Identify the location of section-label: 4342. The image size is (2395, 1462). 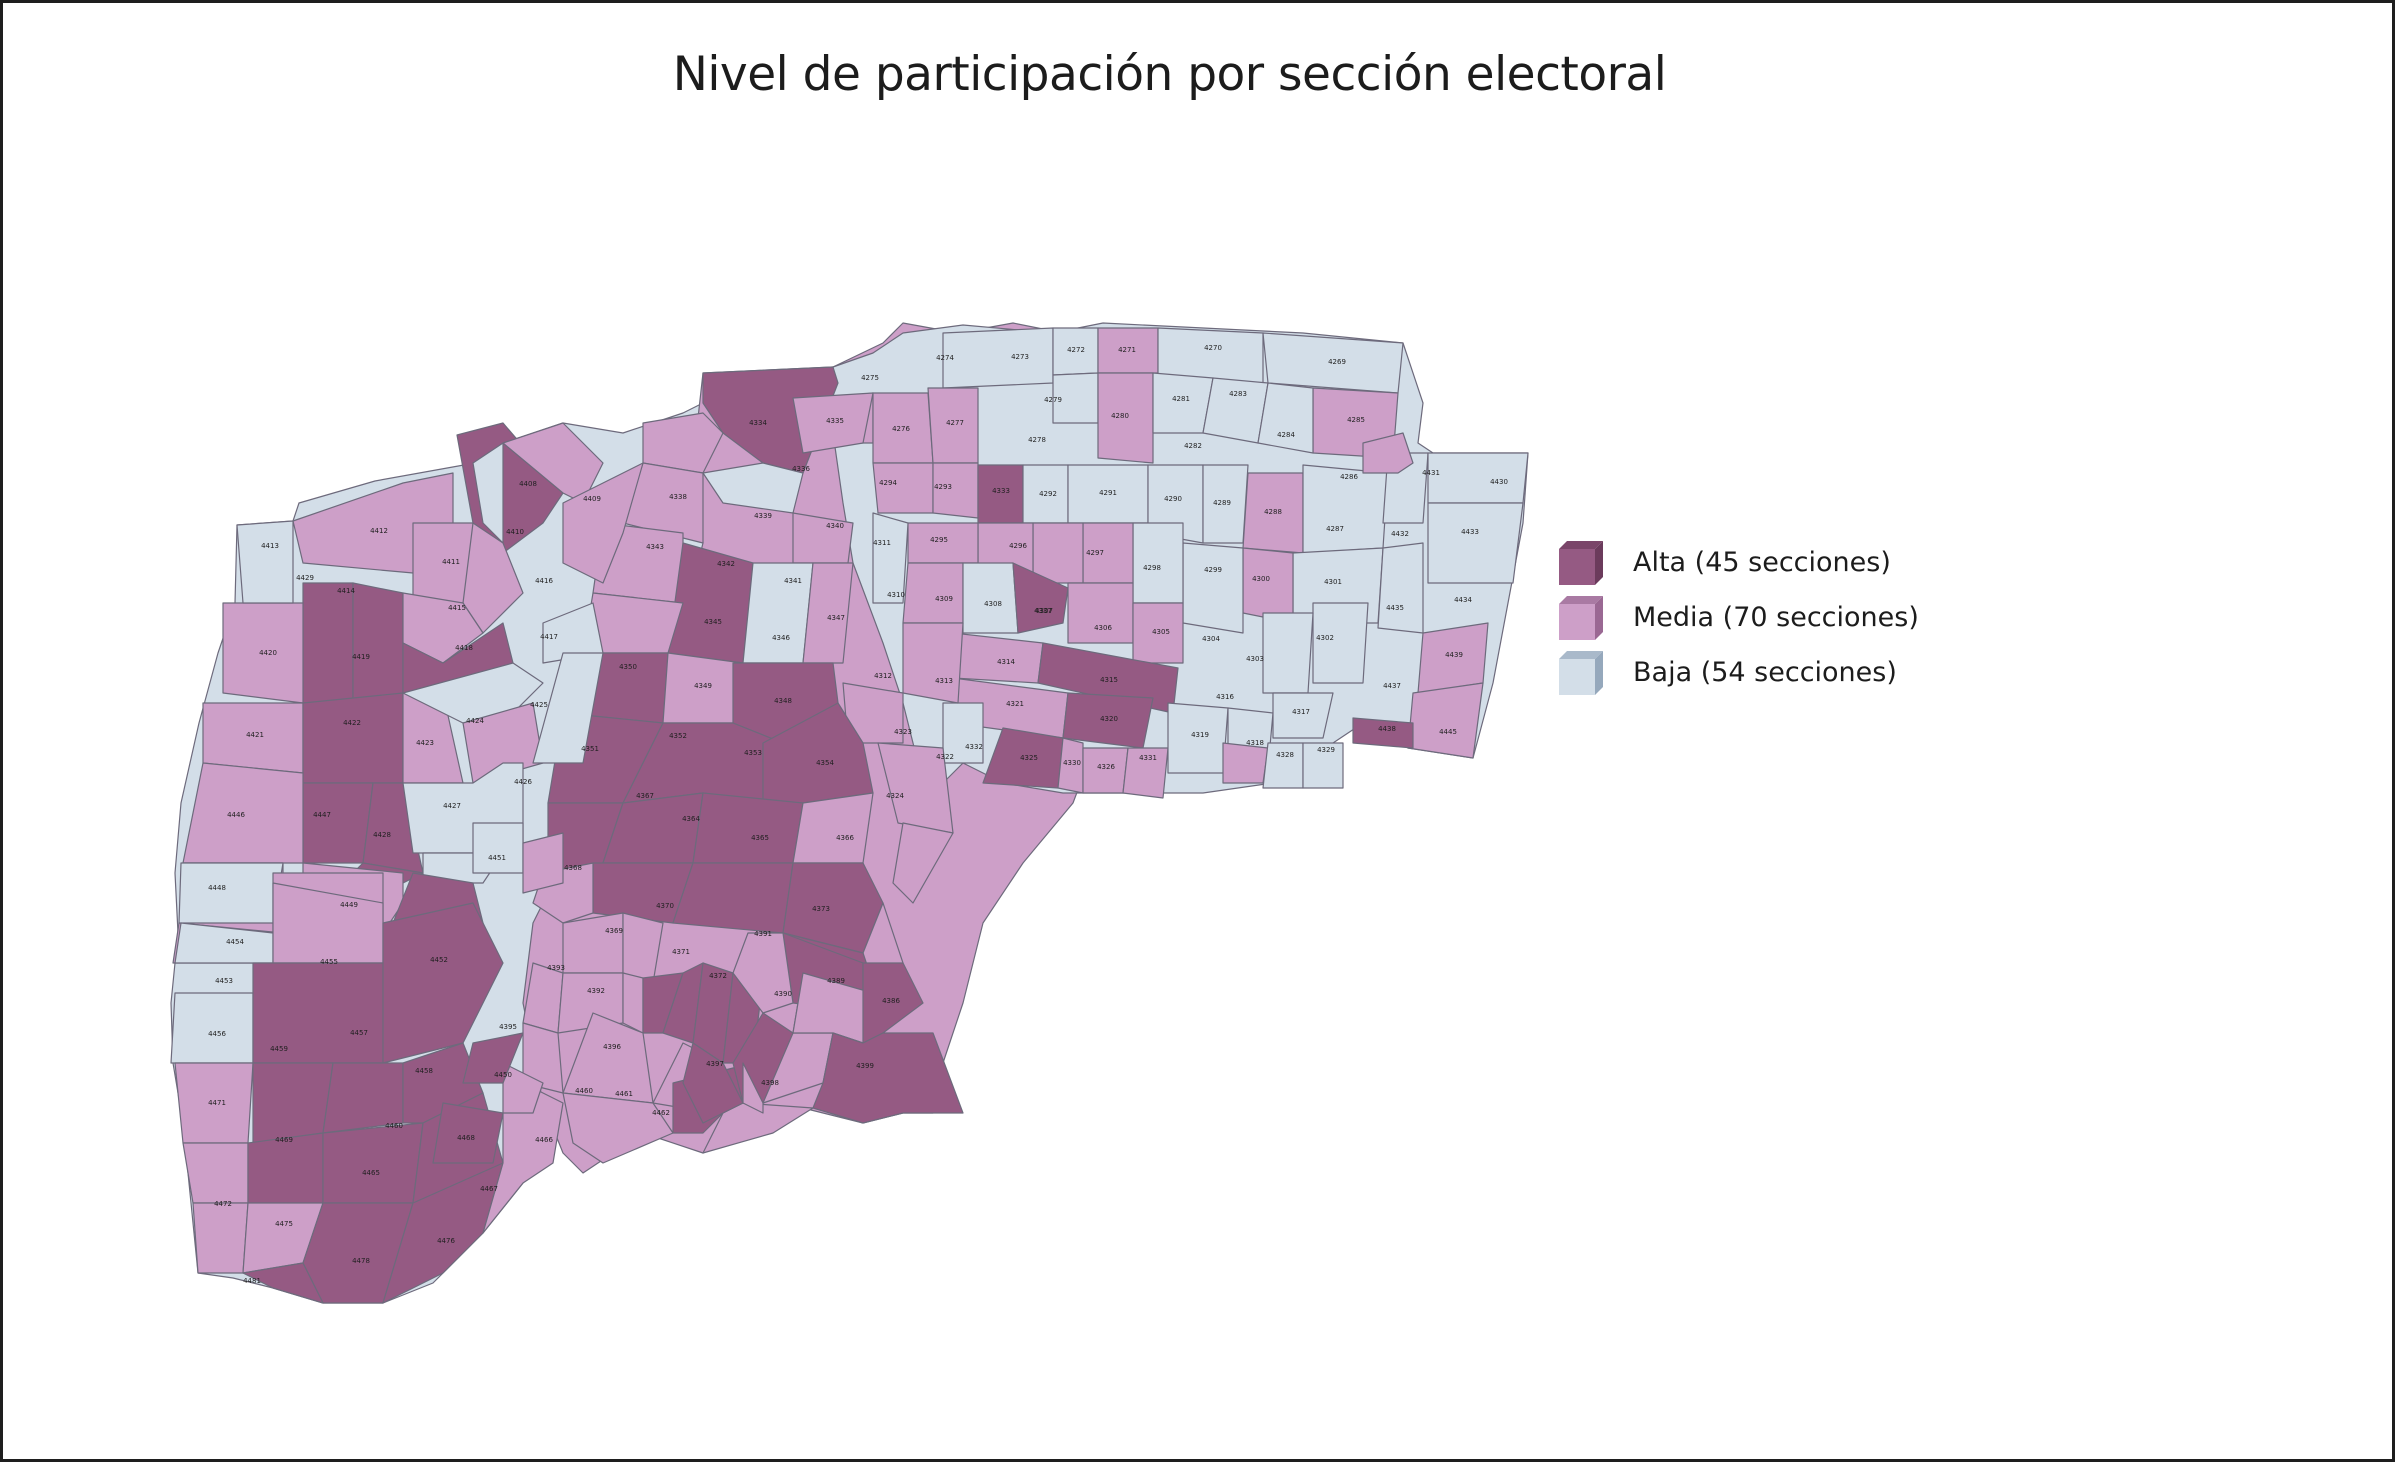
(726, 564).